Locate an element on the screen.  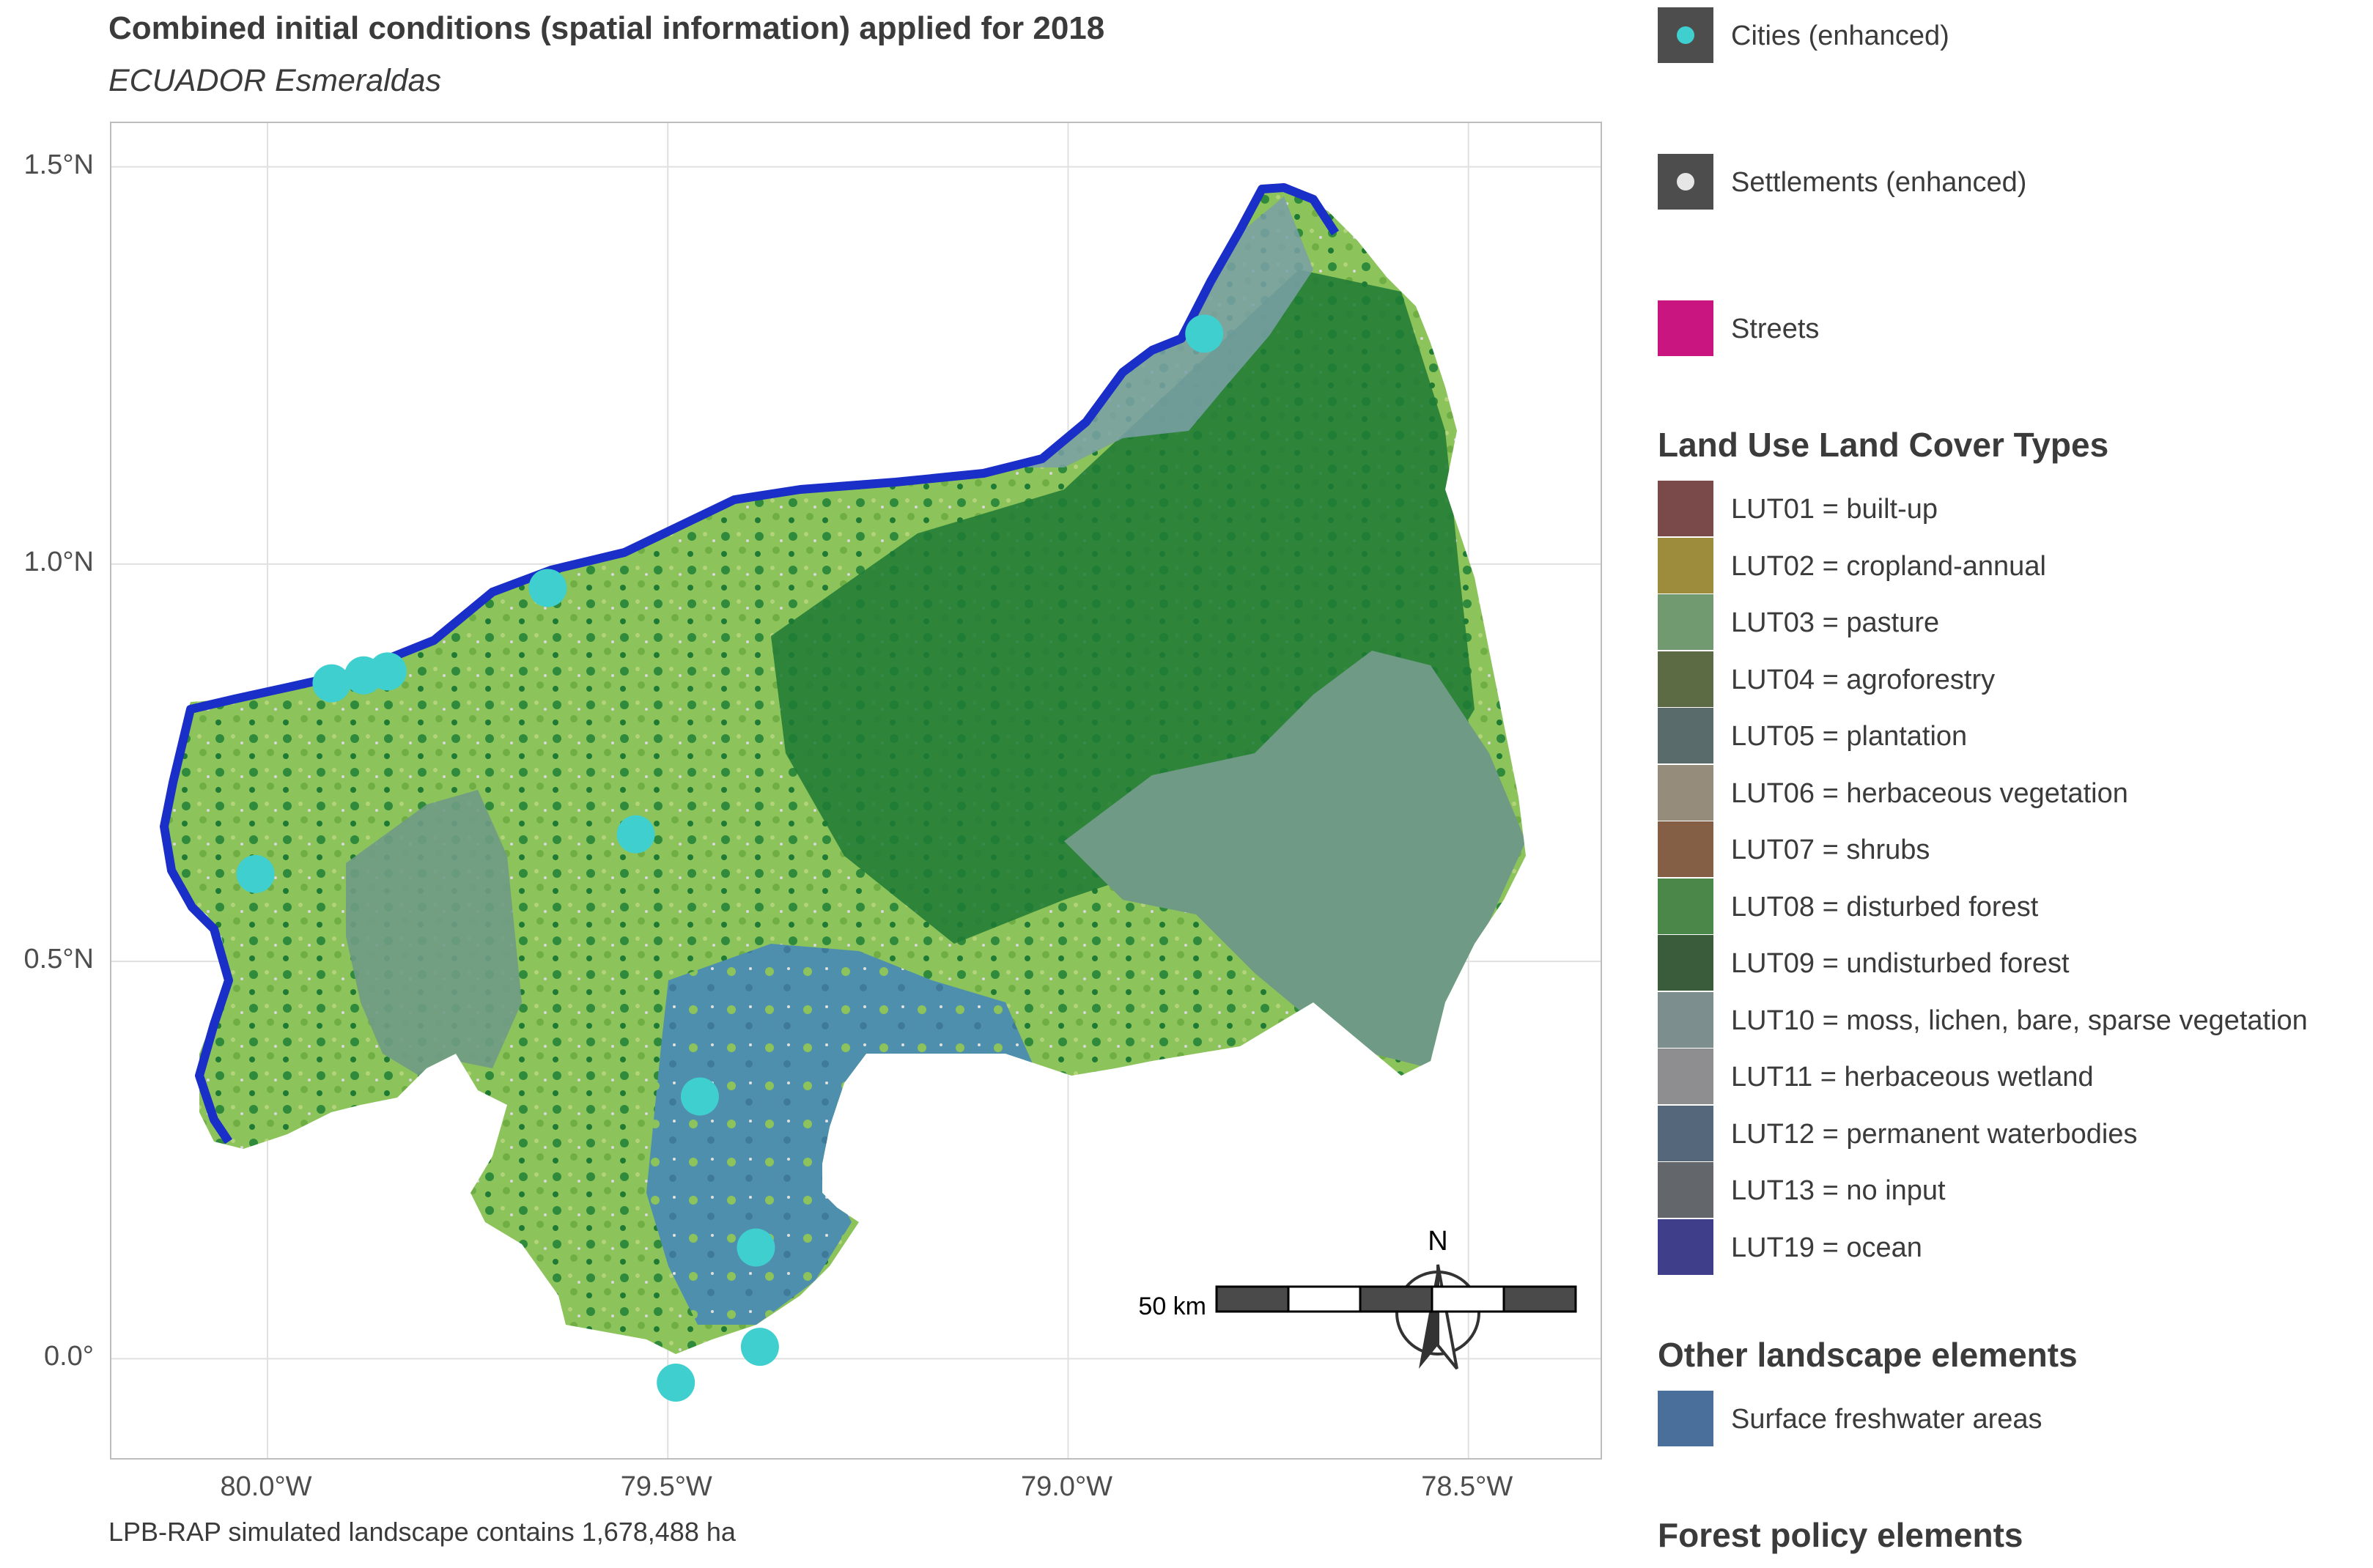
lon-tick-label: 78.5°W is located at coordinates (1467, 1487).